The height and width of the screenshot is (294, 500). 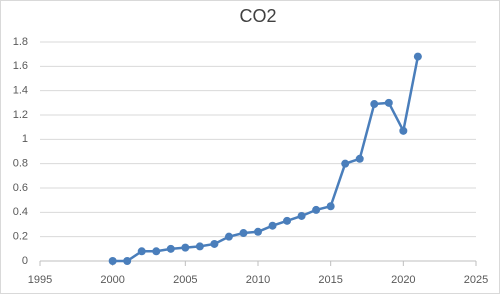 What do you see at coordinates (20, 42) in the screenshot?
I see `y-tick-label: 1.8` at bounding box center [20, 42].